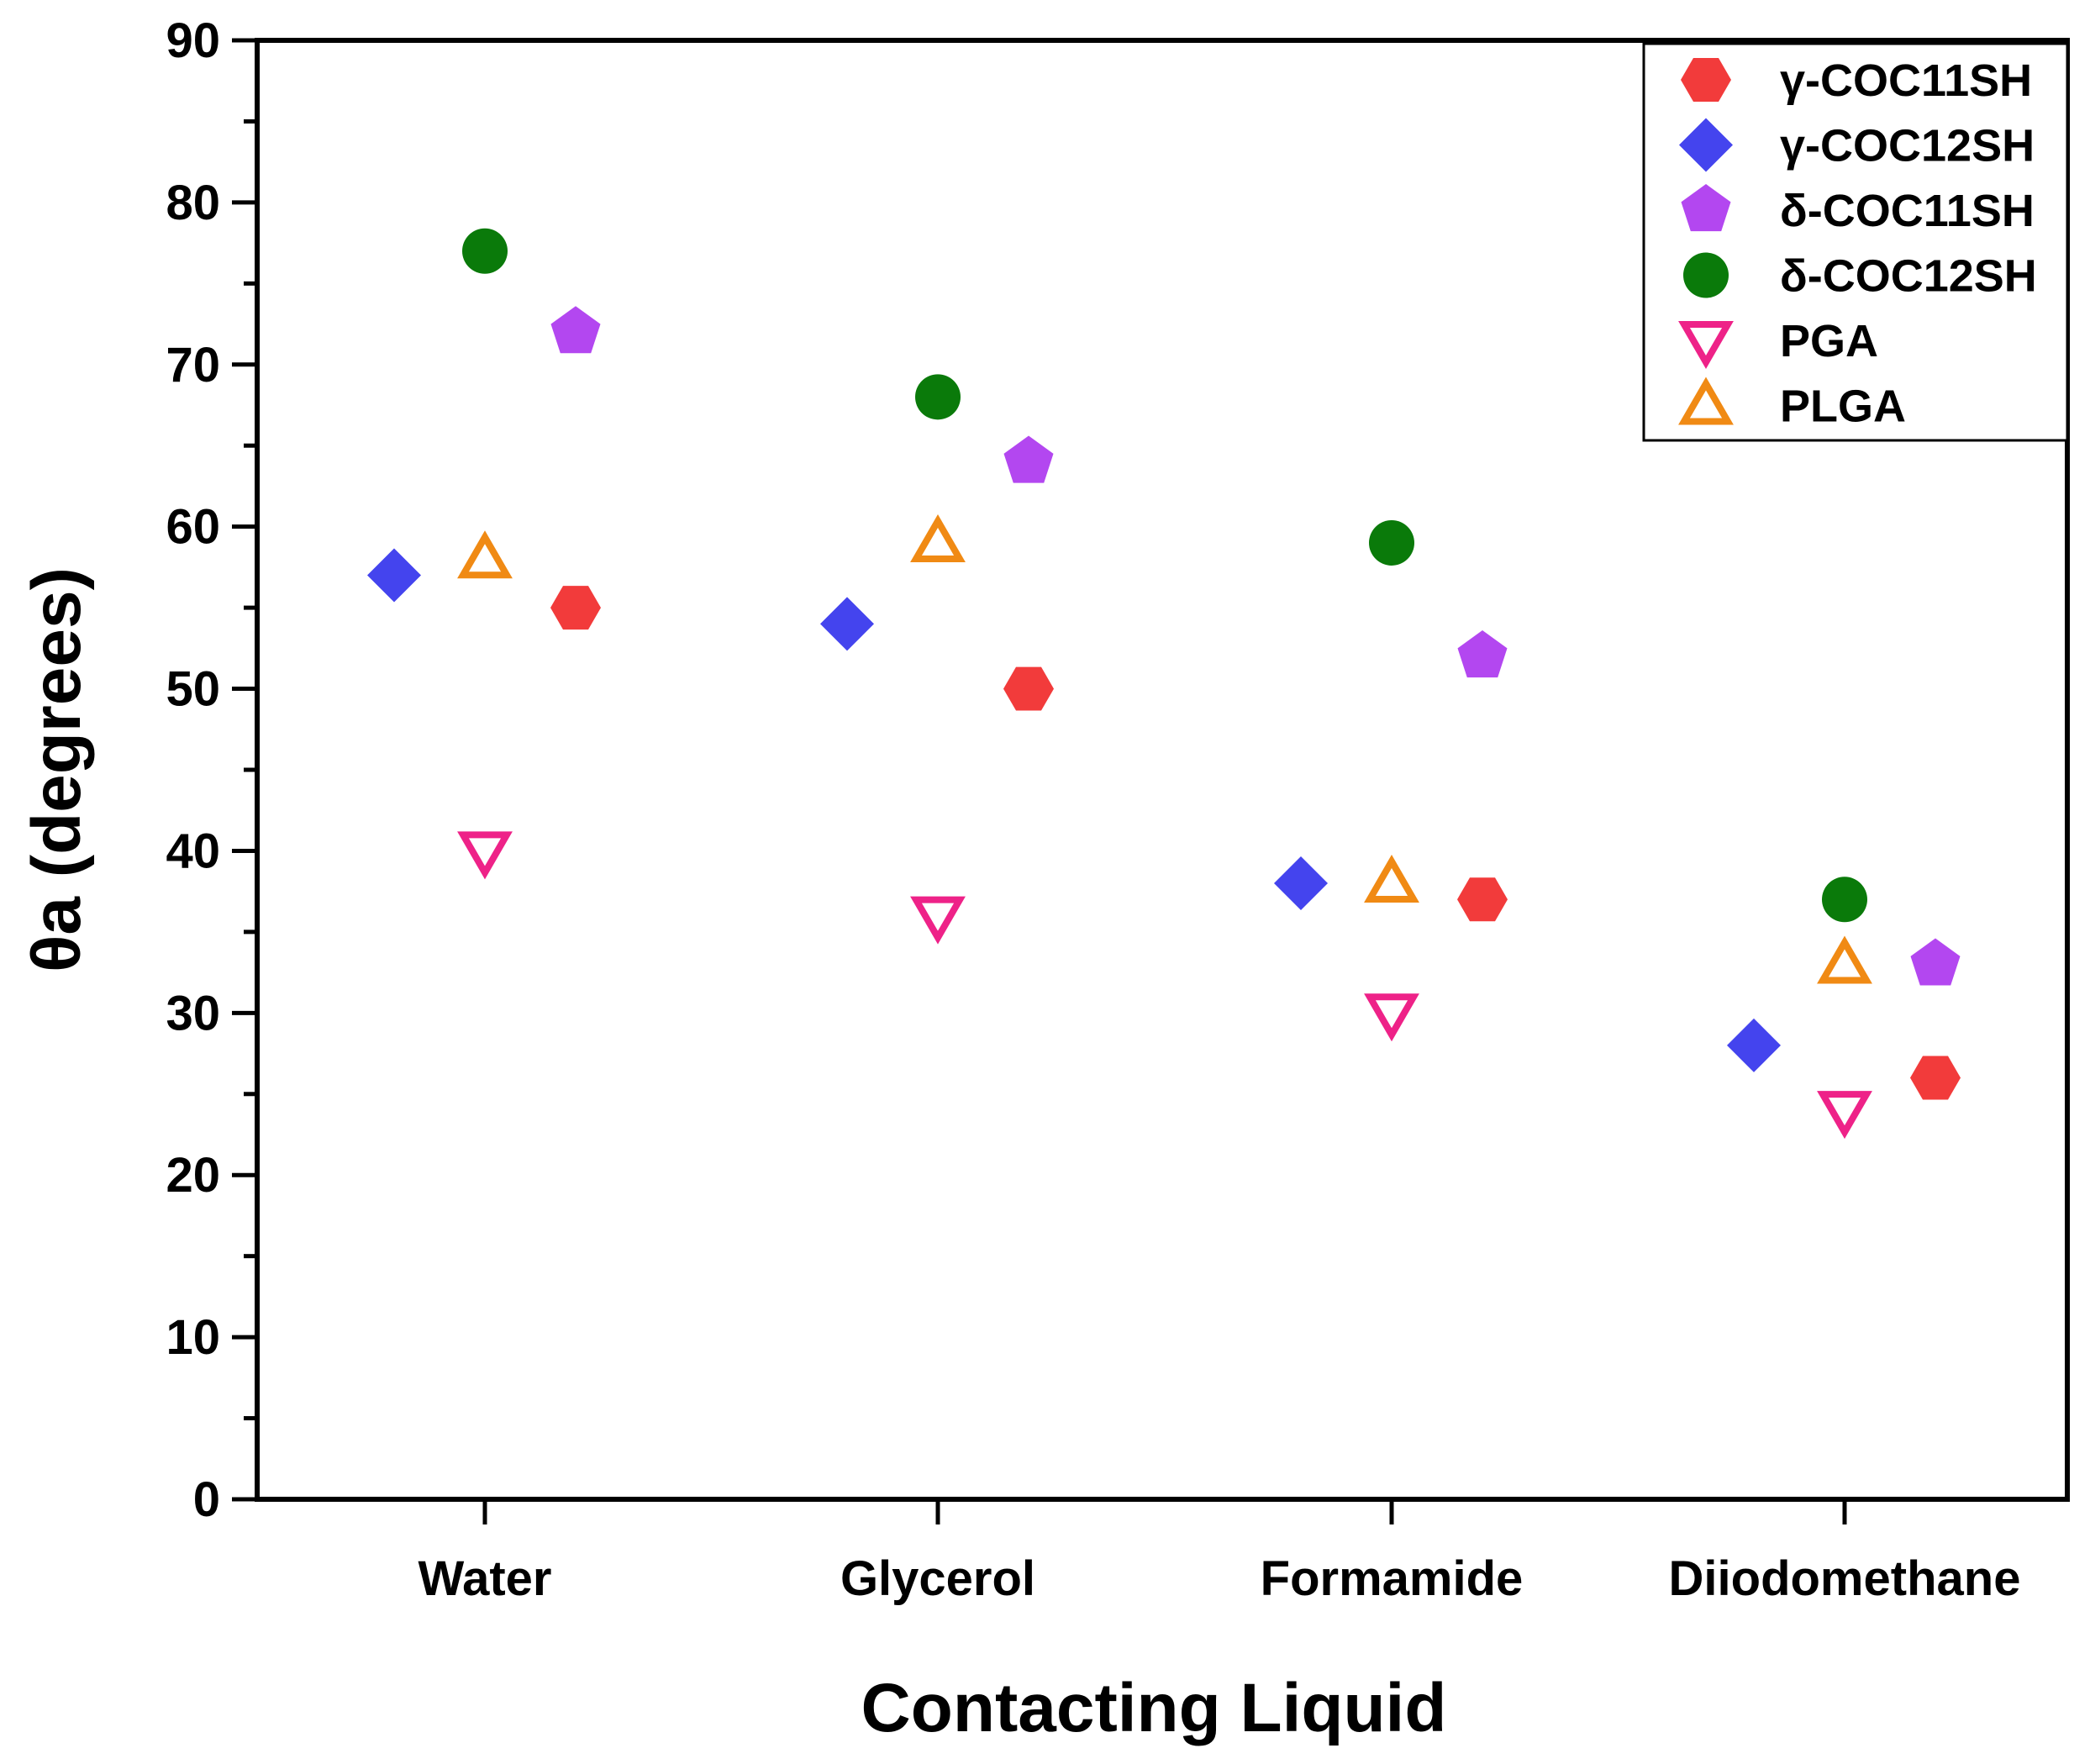  Describe the element at coordinates (193, 40) in the screenshot. I see `y-tick-label: 90` at that location.